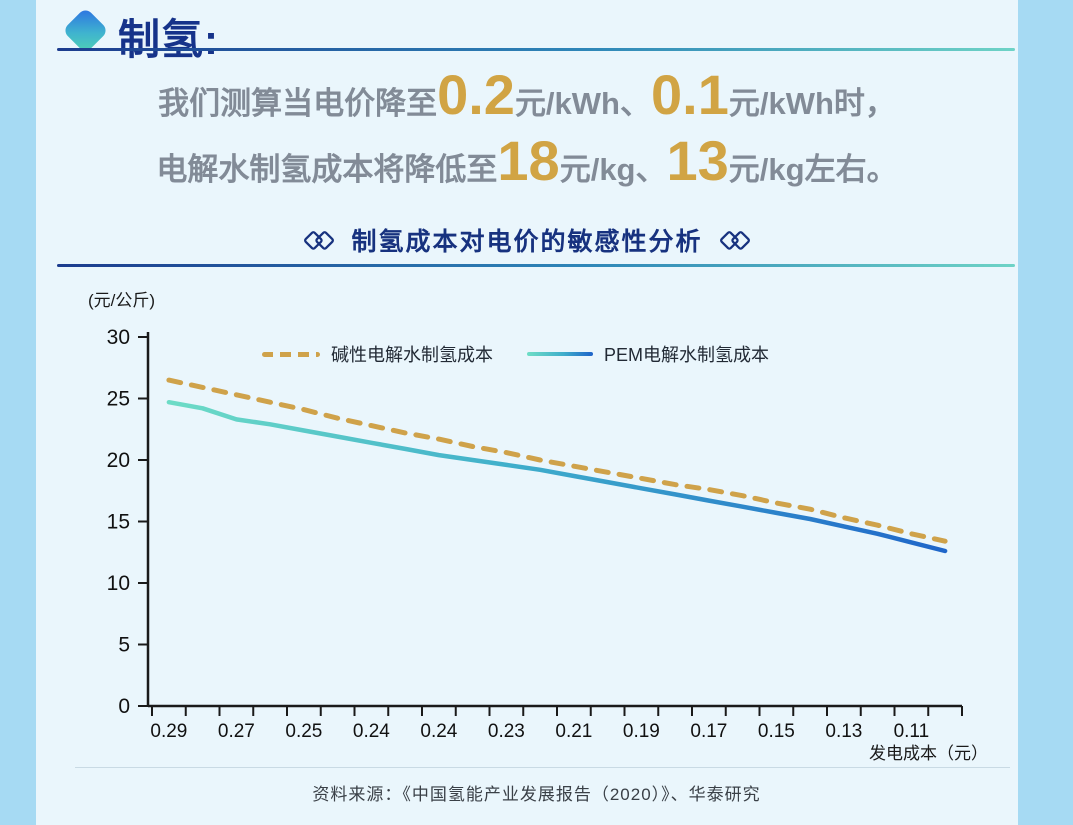 This screenshot has height=825, width=1073. Describe the element at coordinates (118, 583) in the screenshot. I see `y-tick-label: 10` at that location.